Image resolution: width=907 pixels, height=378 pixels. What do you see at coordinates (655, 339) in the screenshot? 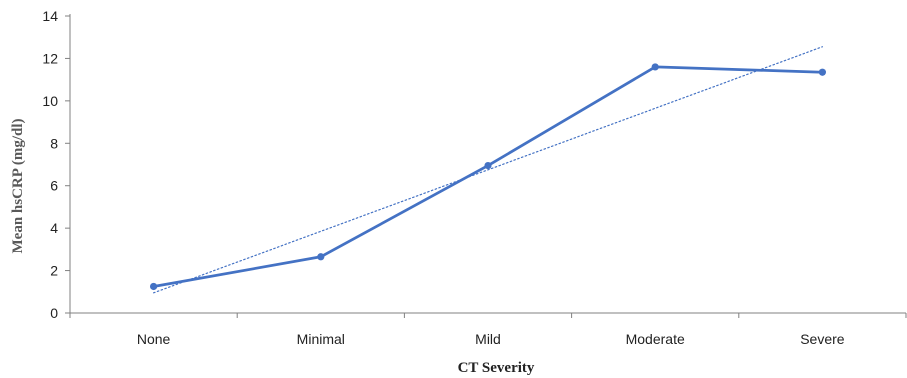
I see `x-tick-label: Moderate` at bounding box center [655, 339].